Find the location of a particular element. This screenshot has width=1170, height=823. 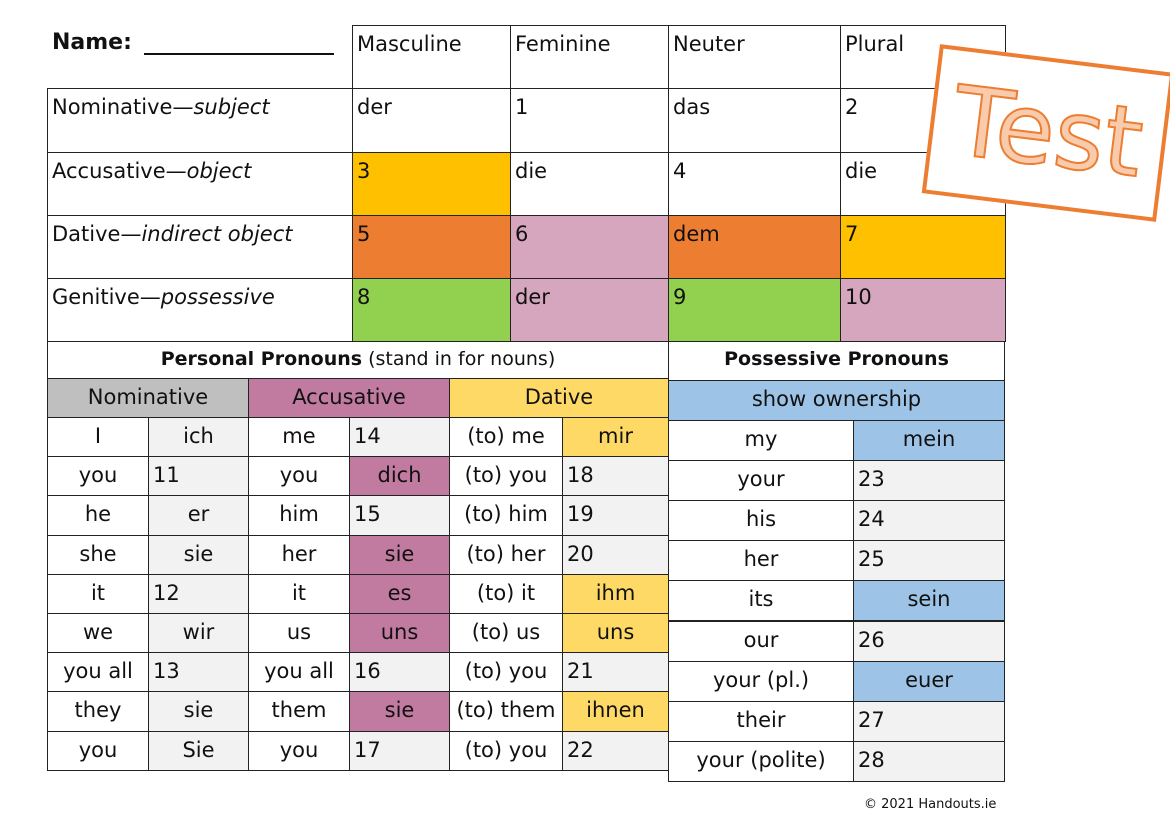

case-name: Dative— is located at coordinates (97, 234).